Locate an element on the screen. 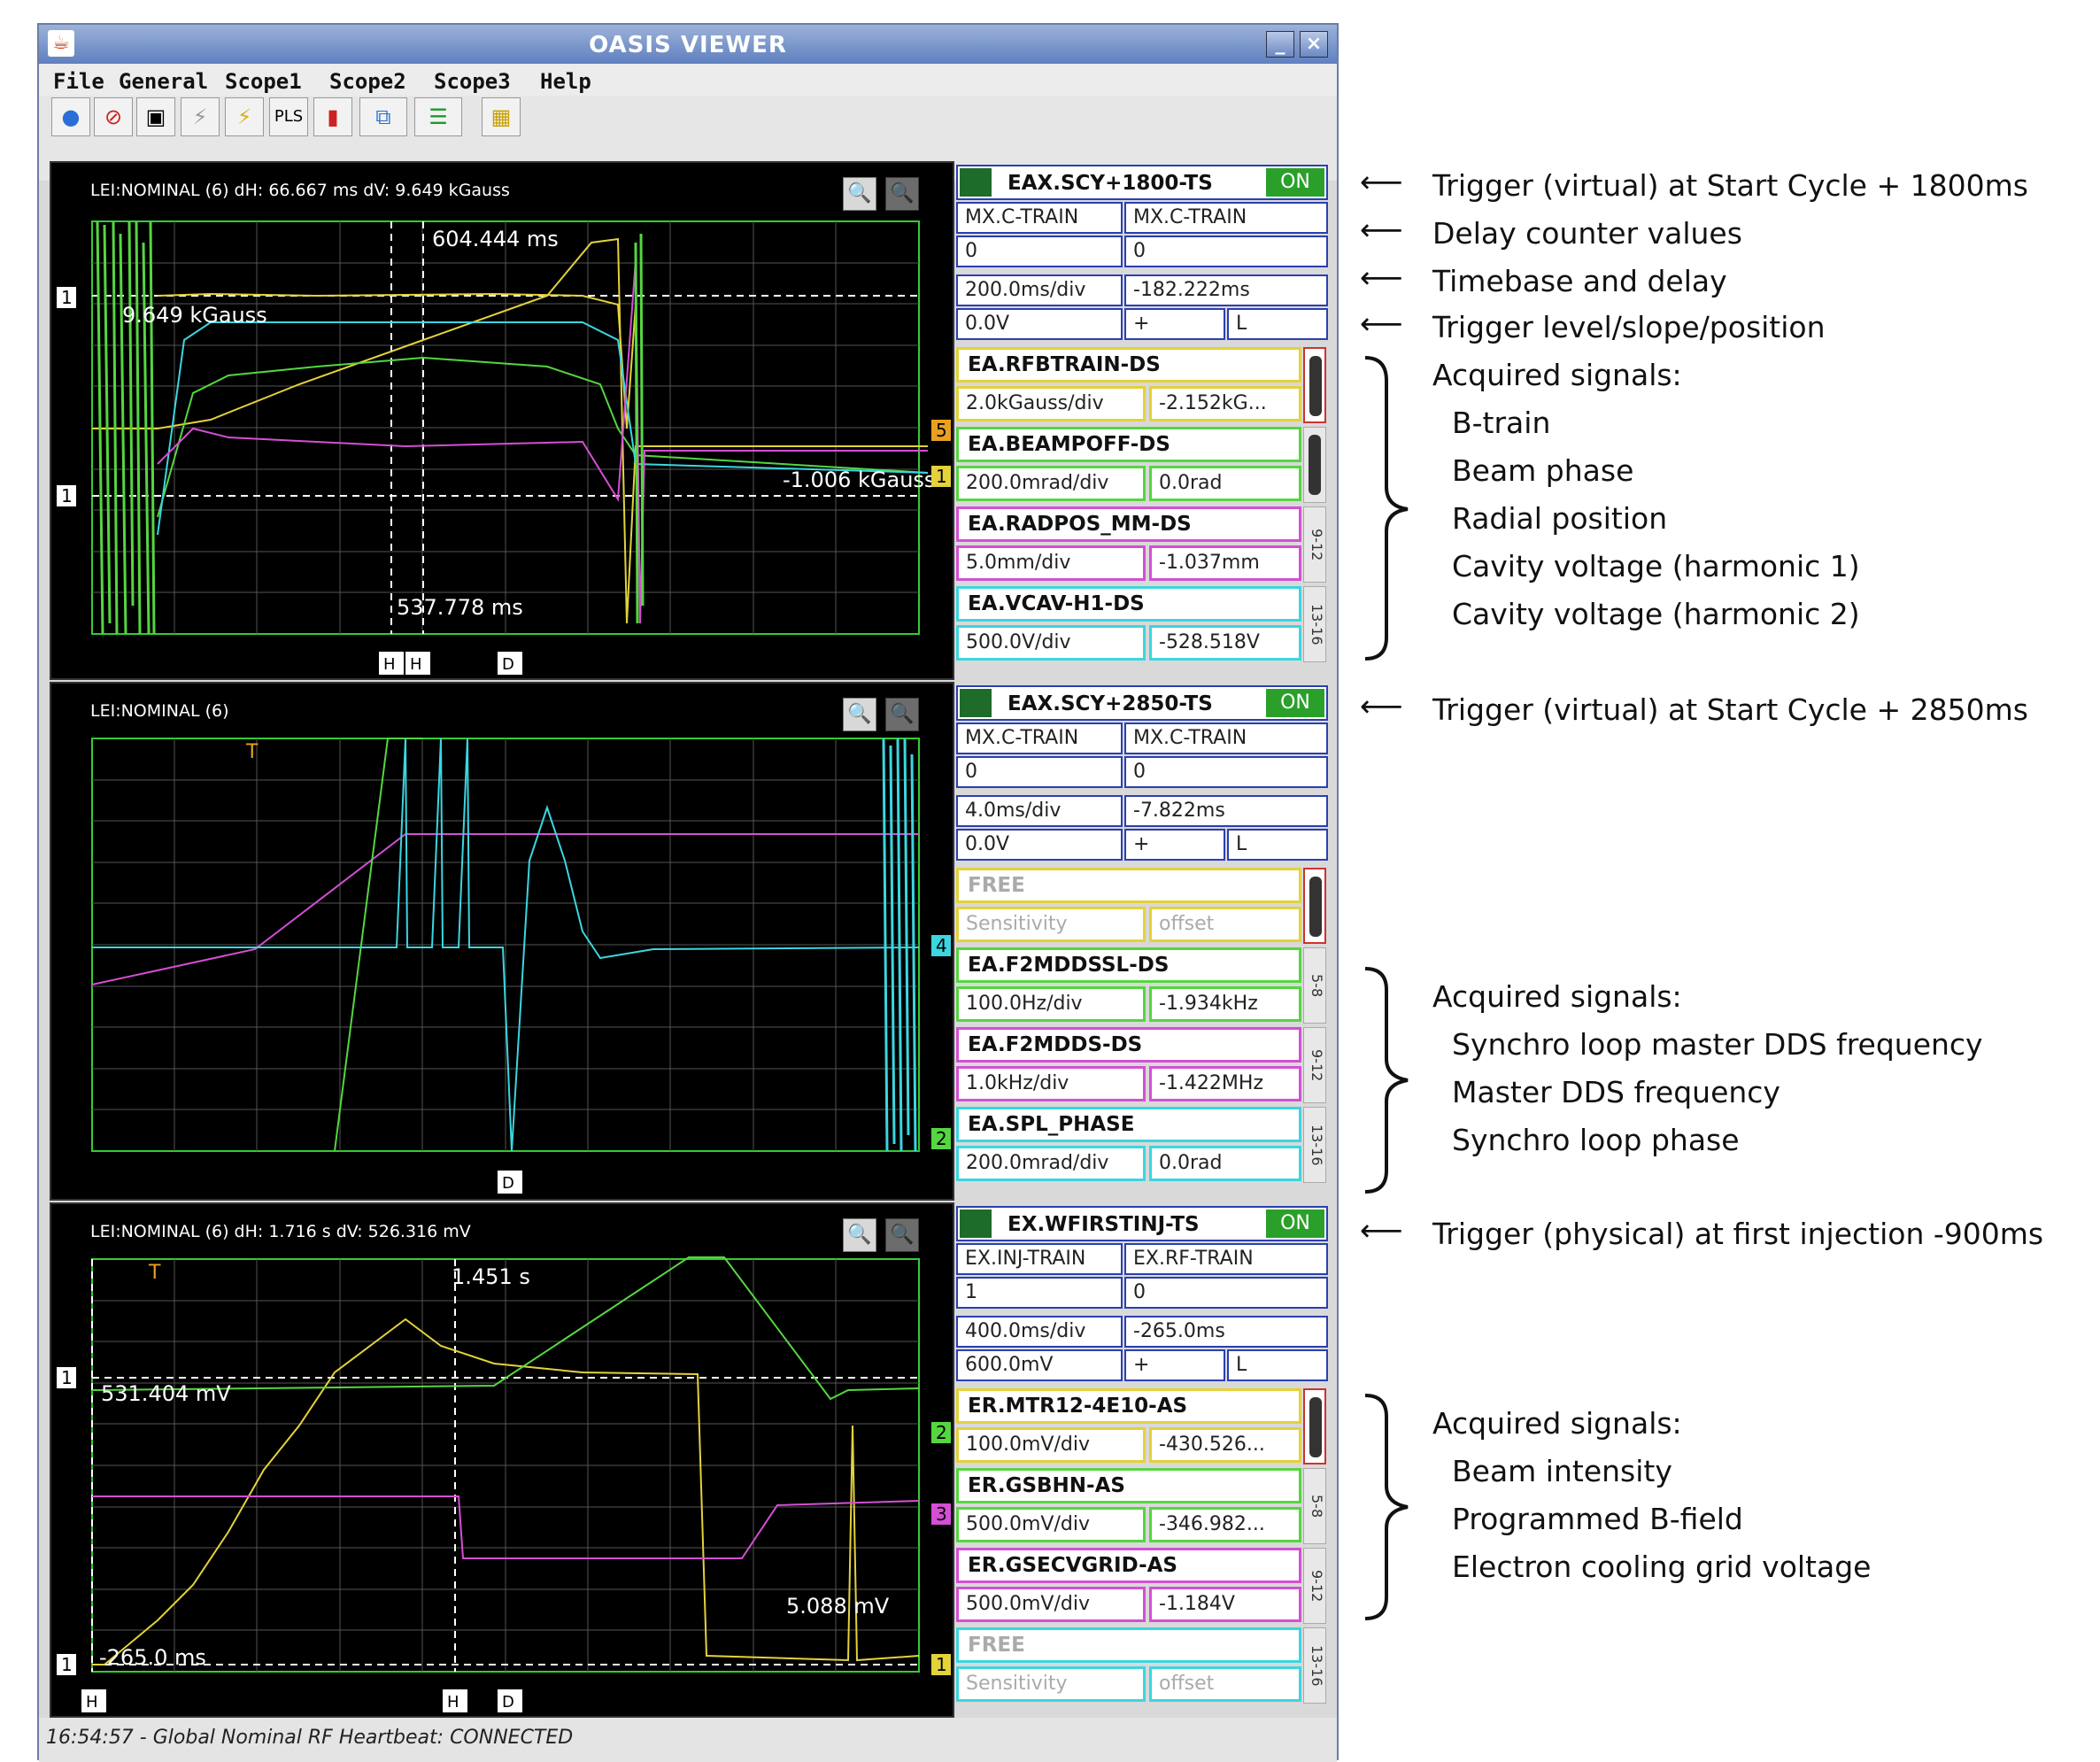 This screenshot has height=1762, width=2100. signal-sensitivity: 1.0kHz/div is located at coordinates (1051, 1083).